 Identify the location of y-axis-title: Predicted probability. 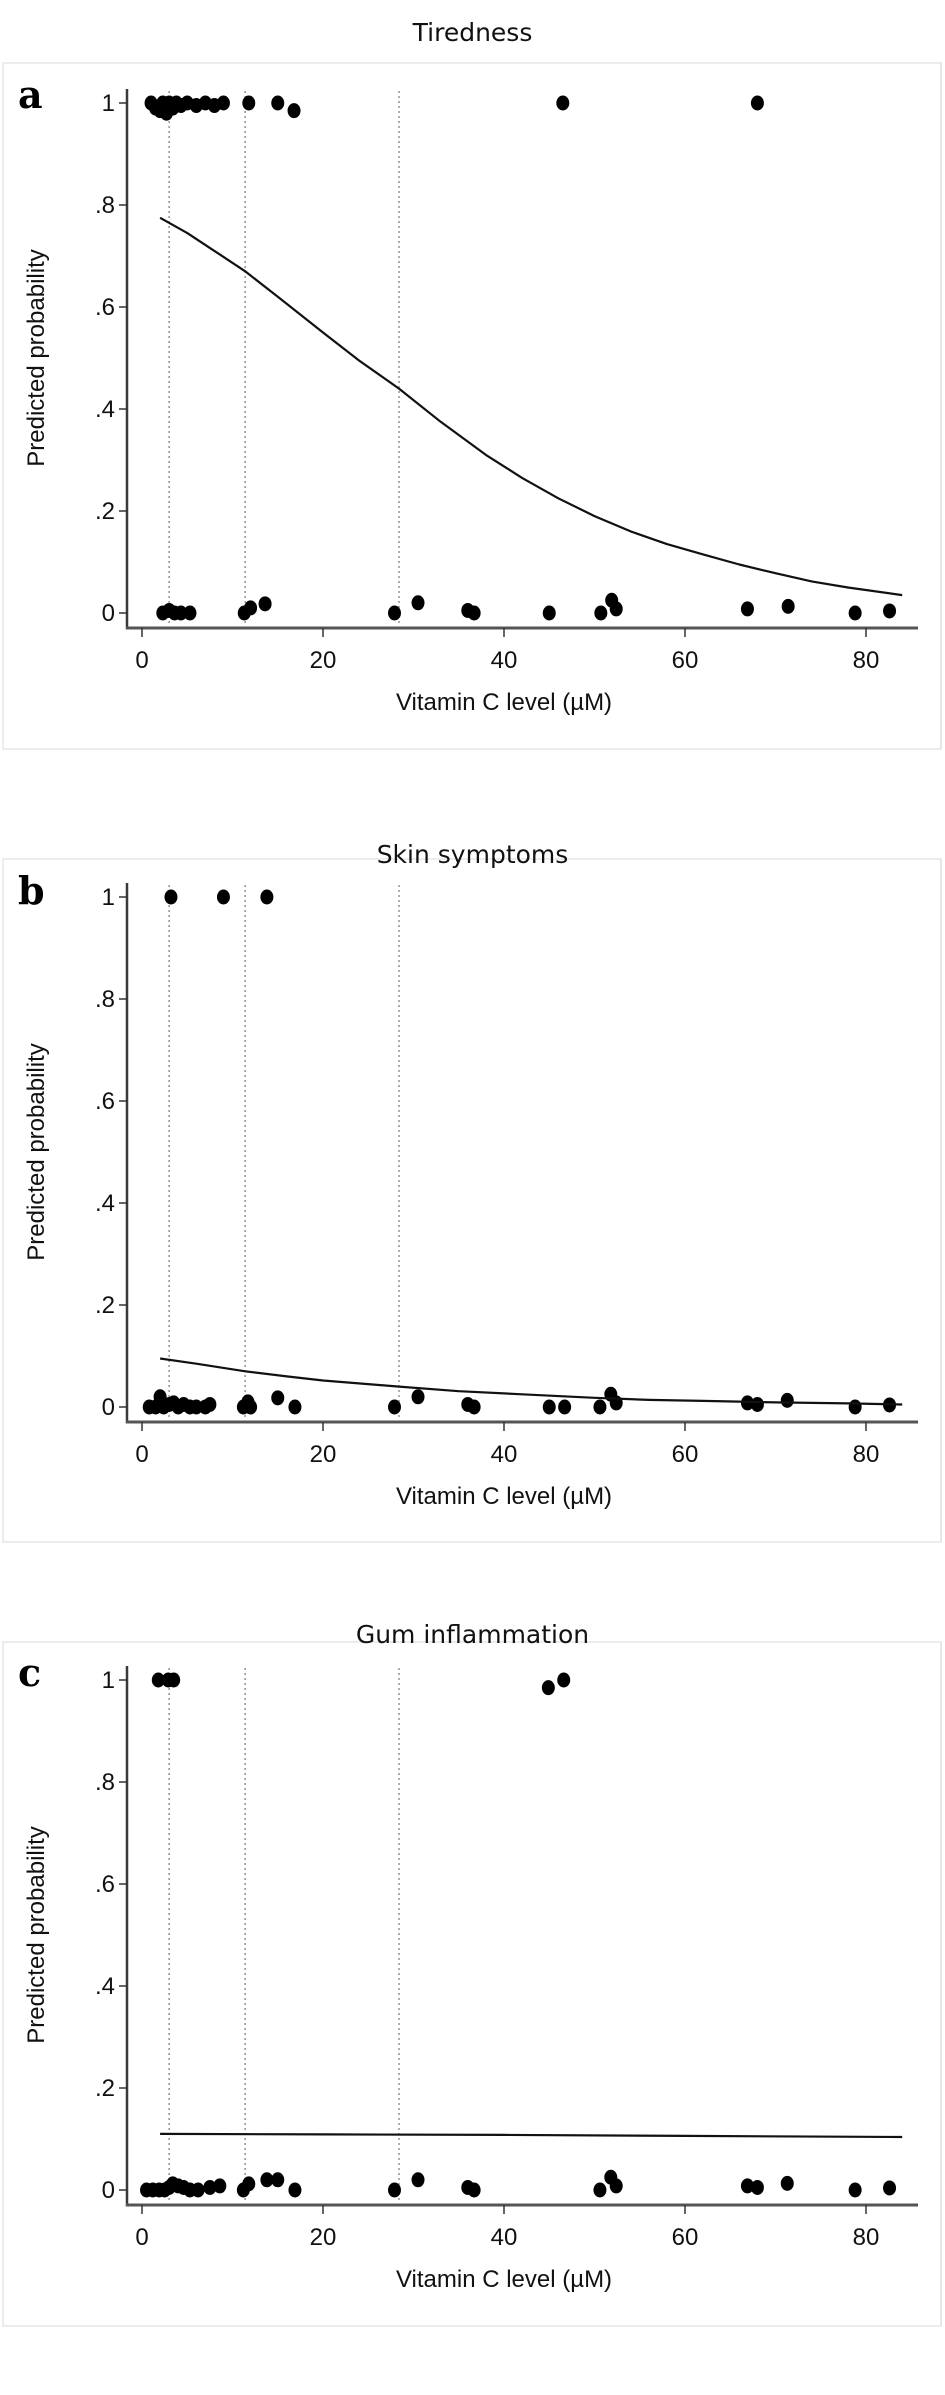
(36, 1151).